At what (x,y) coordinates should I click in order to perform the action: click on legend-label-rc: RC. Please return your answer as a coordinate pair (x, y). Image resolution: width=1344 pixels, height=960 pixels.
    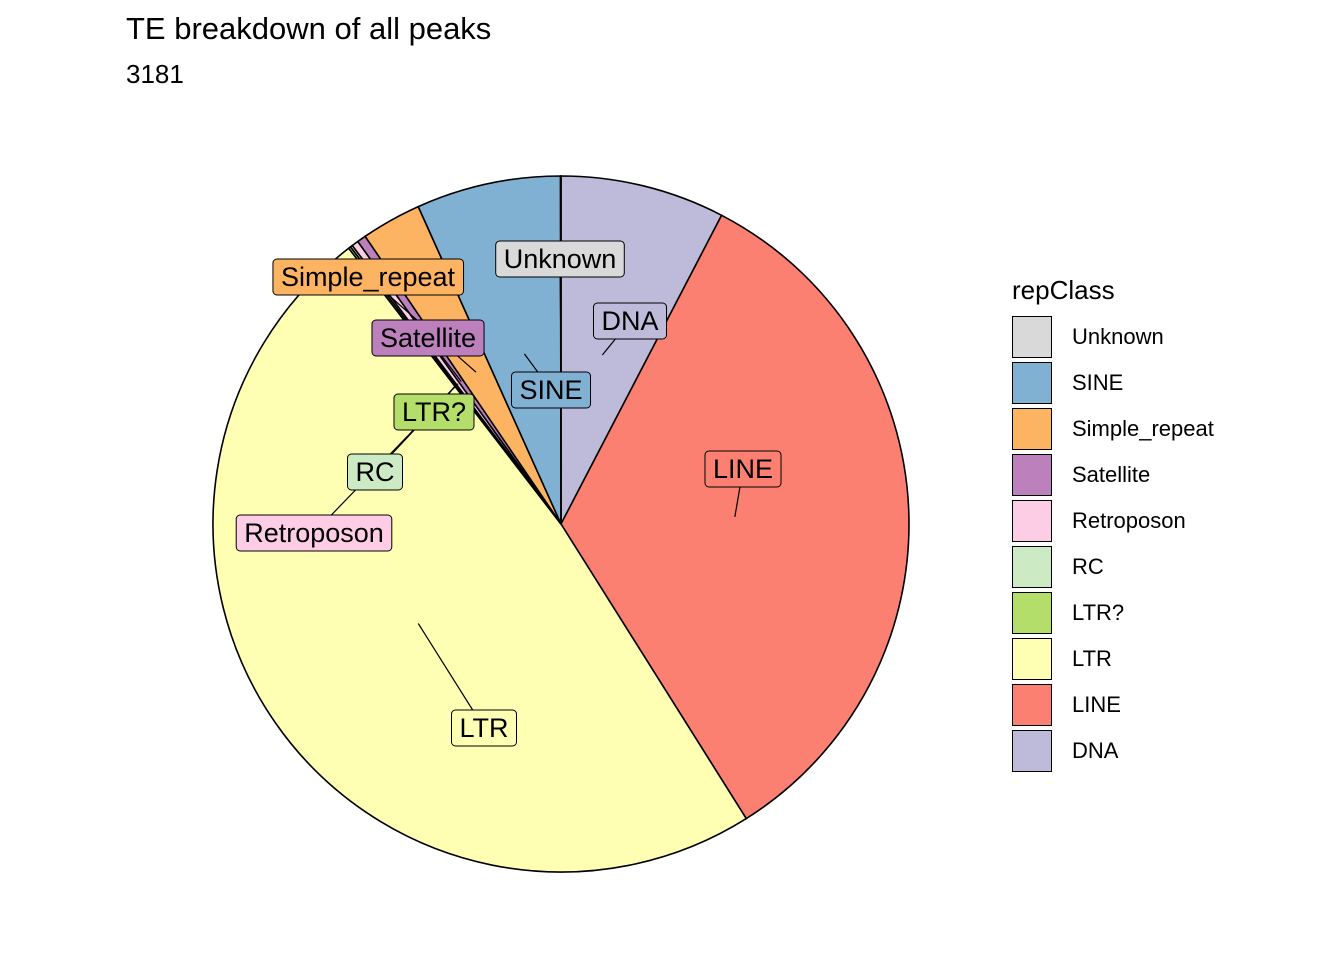
    Looking at the image, I should click on (1088, 566).